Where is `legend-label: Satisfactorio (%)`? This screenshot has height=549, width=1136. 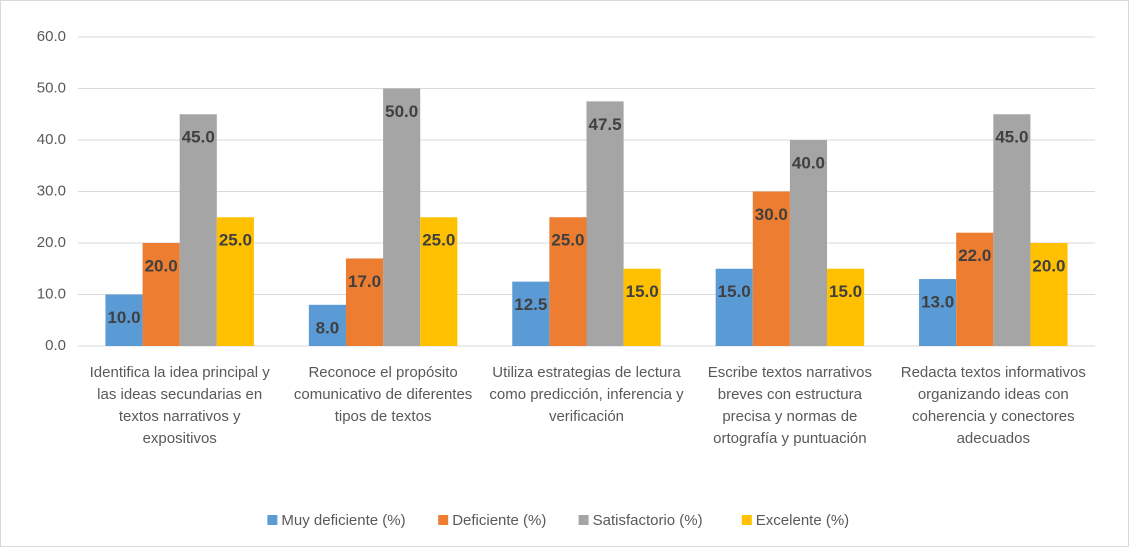 legend-label: Satisfactorio (%) is located at coordinates (648, 520).